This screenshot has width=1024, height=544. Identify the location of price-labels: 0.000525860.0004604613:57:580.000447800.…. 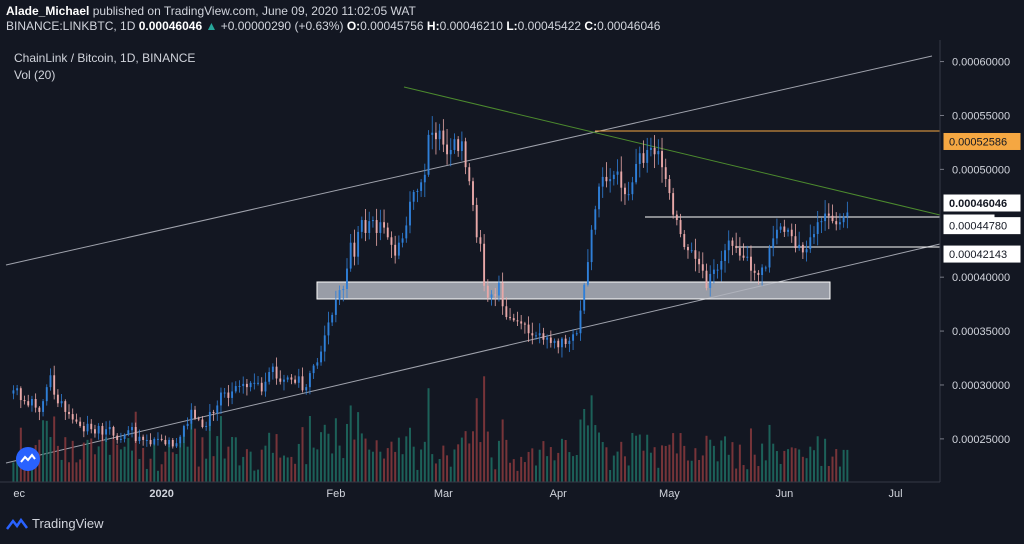
(982, 197).